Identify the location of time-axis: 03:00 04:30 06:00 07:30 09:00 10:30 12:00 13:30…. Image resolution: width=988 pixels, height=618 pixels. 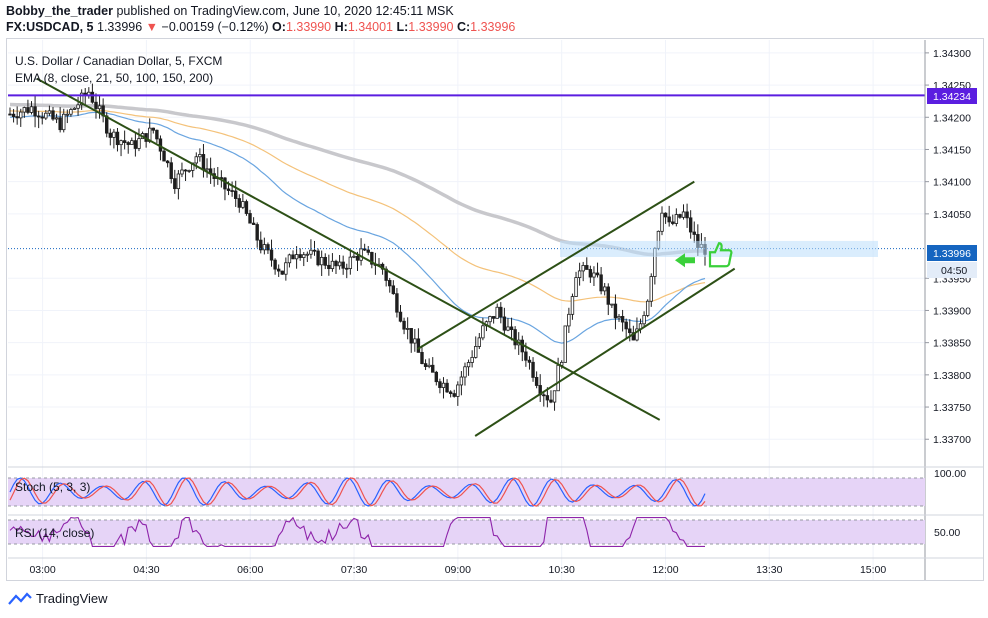
(457, 570).